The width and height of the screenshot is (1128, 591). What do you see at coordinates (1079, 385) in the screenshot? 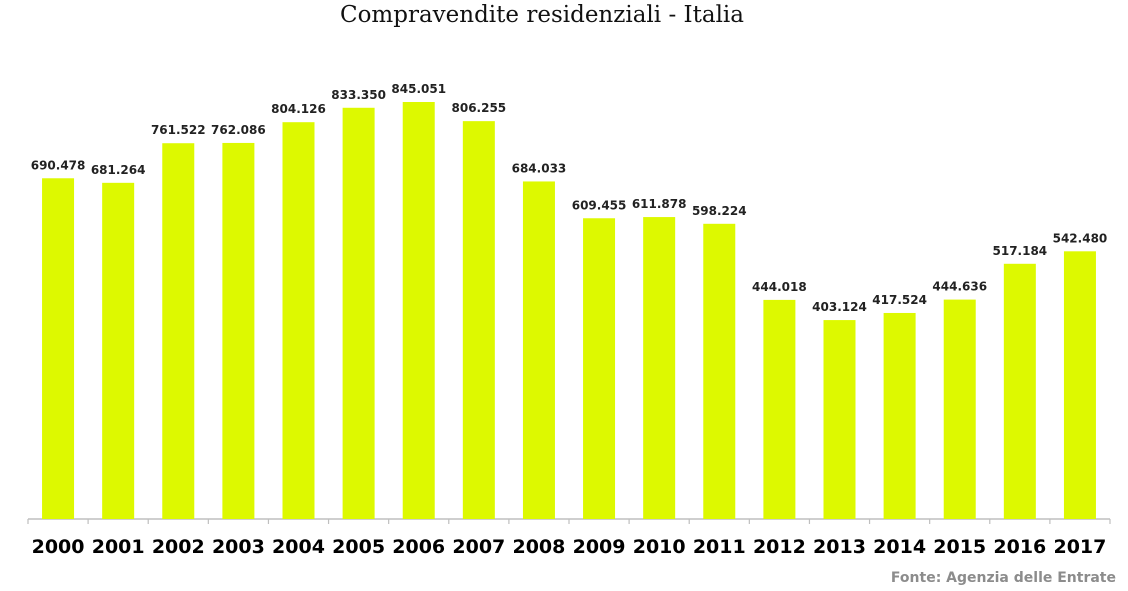
I see `bar-2017` at bounding box center [1079, 385].